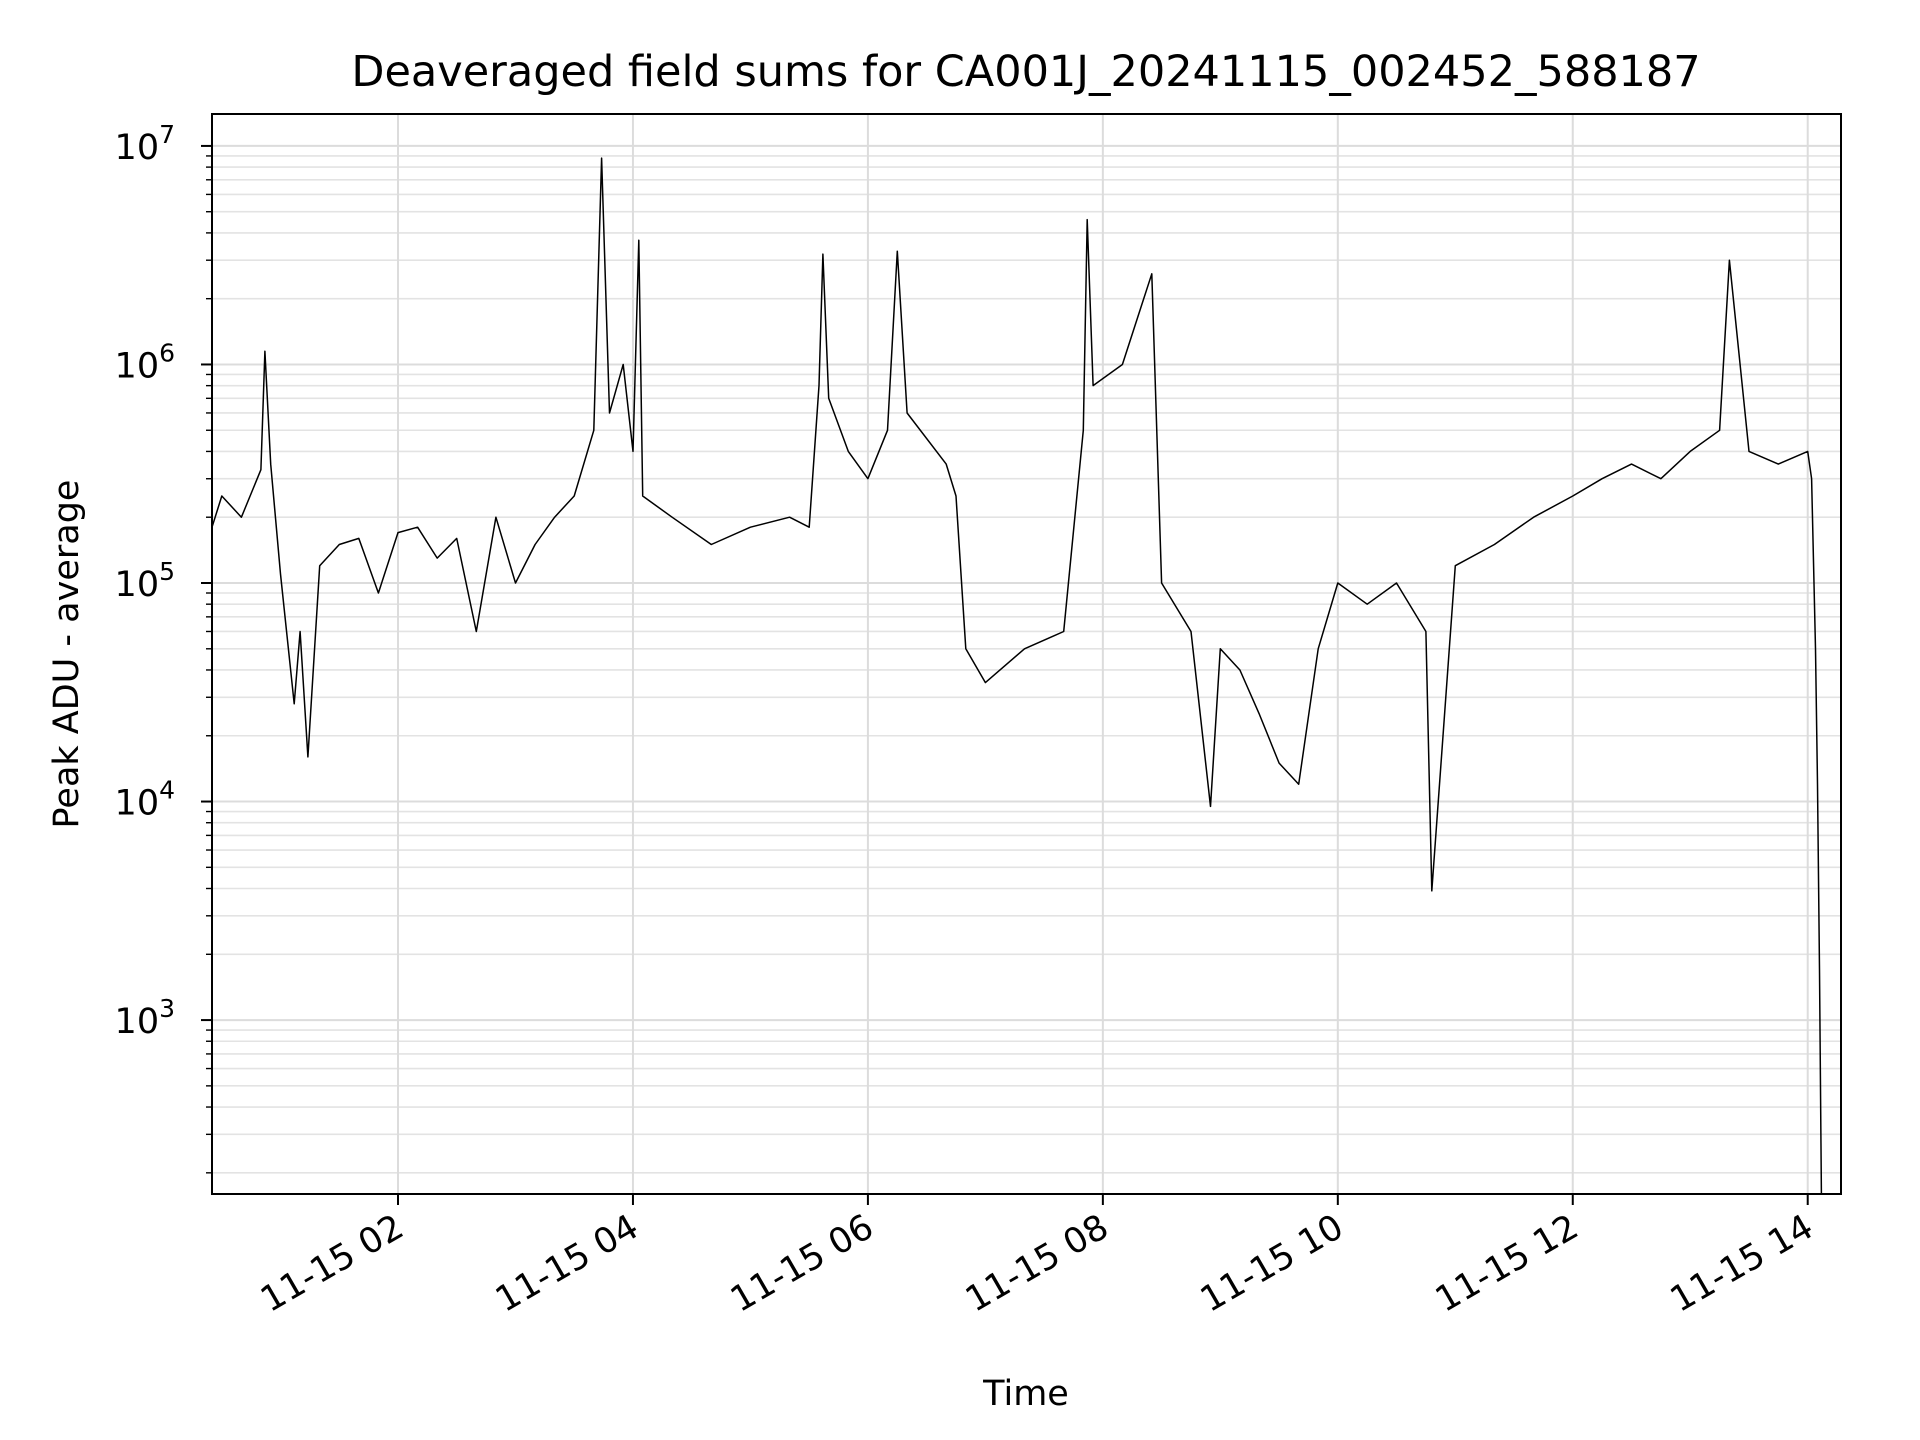 This screenshot has height=1440, width=1920. What do you see at coordinates (67, 654) in the screenshot?
I see `y-axis-title: Peak ADU - average` at bounding box center [67, 654].